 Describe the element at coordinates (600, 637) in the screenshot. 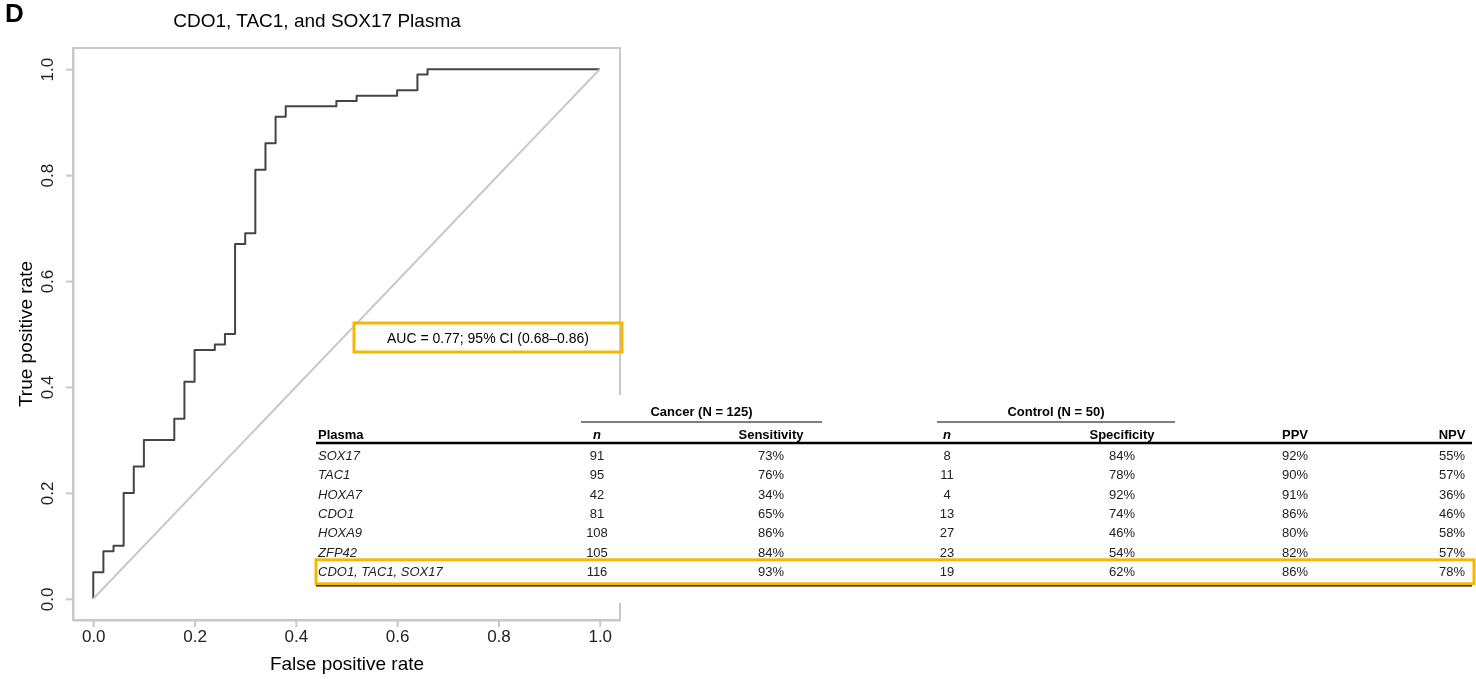

I see `x-tick-label: 1.0` at that location.